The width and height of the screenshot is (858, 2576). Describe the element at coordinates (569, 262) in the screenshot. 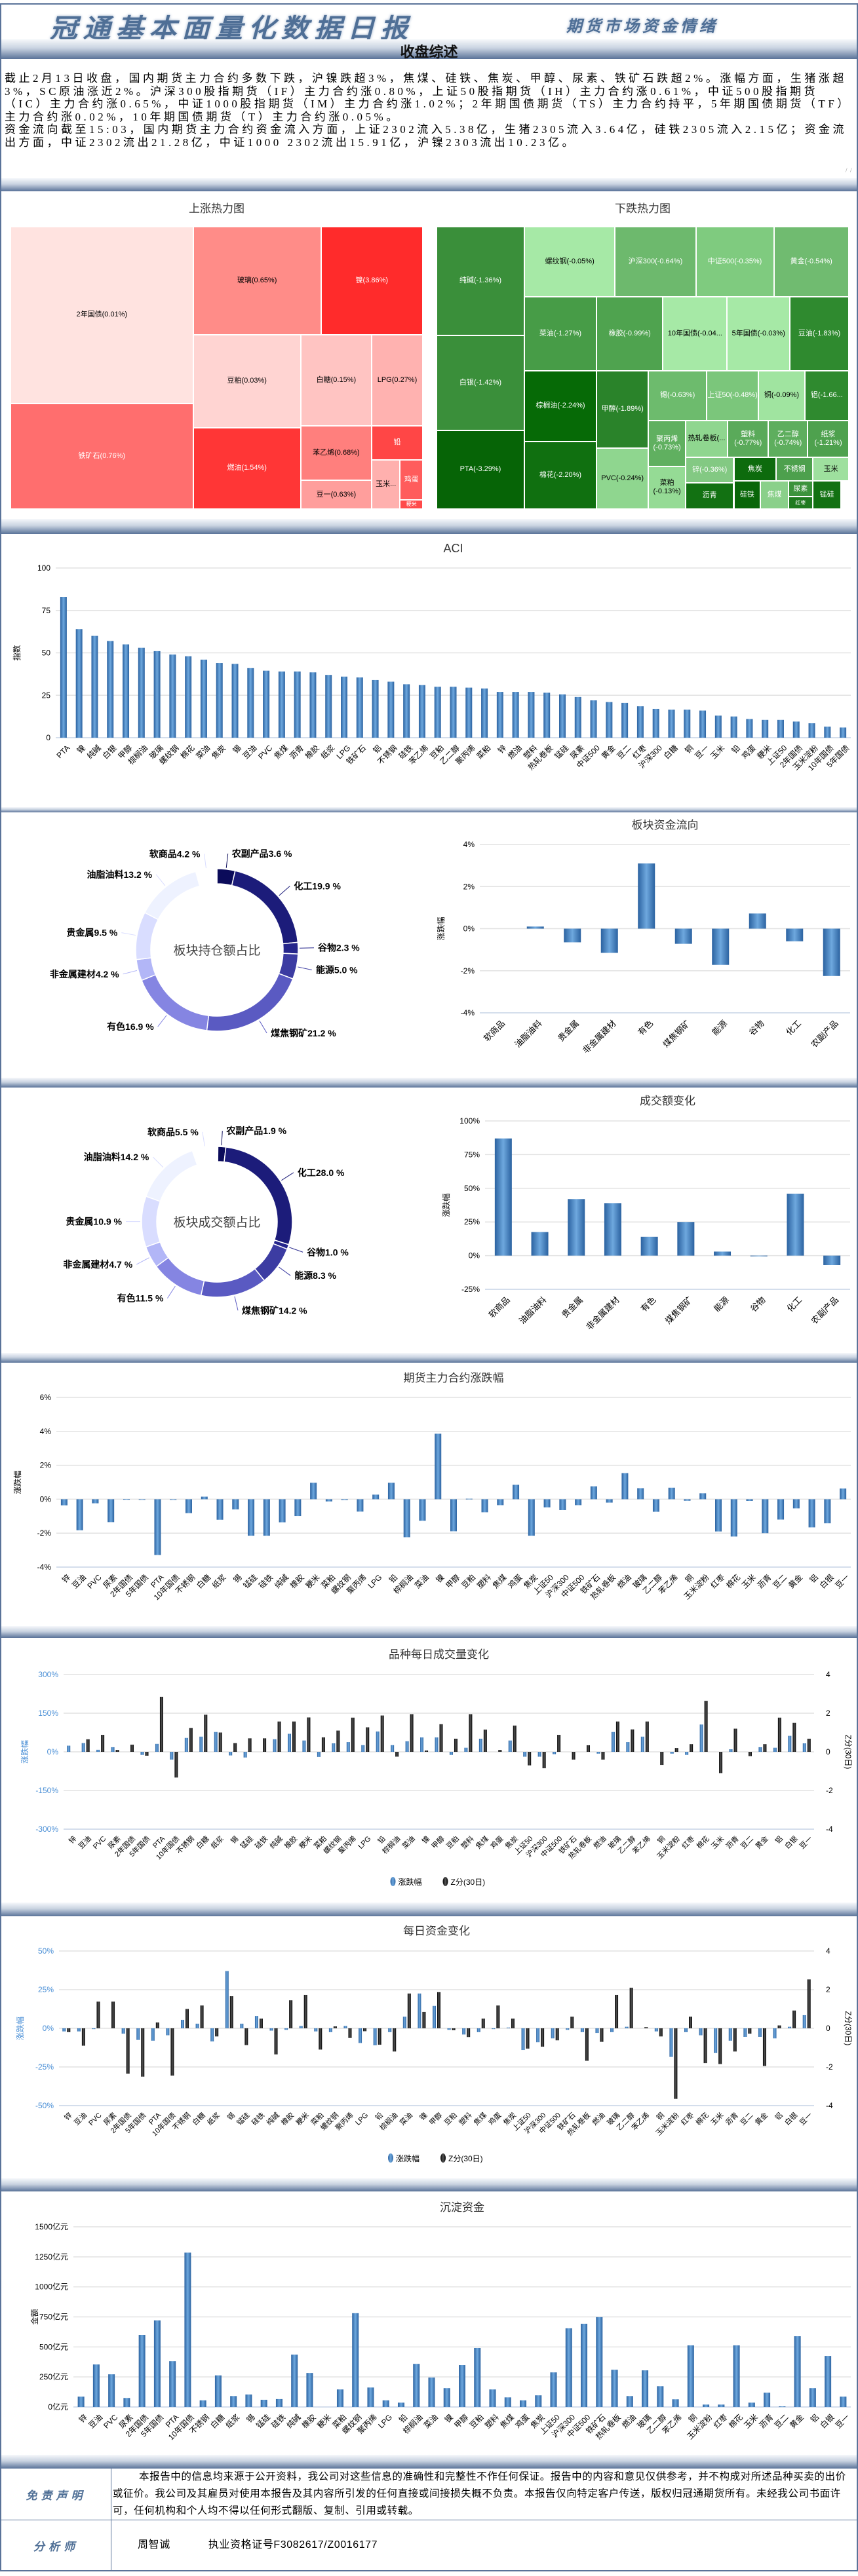

I see `heatmap-cell: 螺纹钢(-0.05%)` at that location.